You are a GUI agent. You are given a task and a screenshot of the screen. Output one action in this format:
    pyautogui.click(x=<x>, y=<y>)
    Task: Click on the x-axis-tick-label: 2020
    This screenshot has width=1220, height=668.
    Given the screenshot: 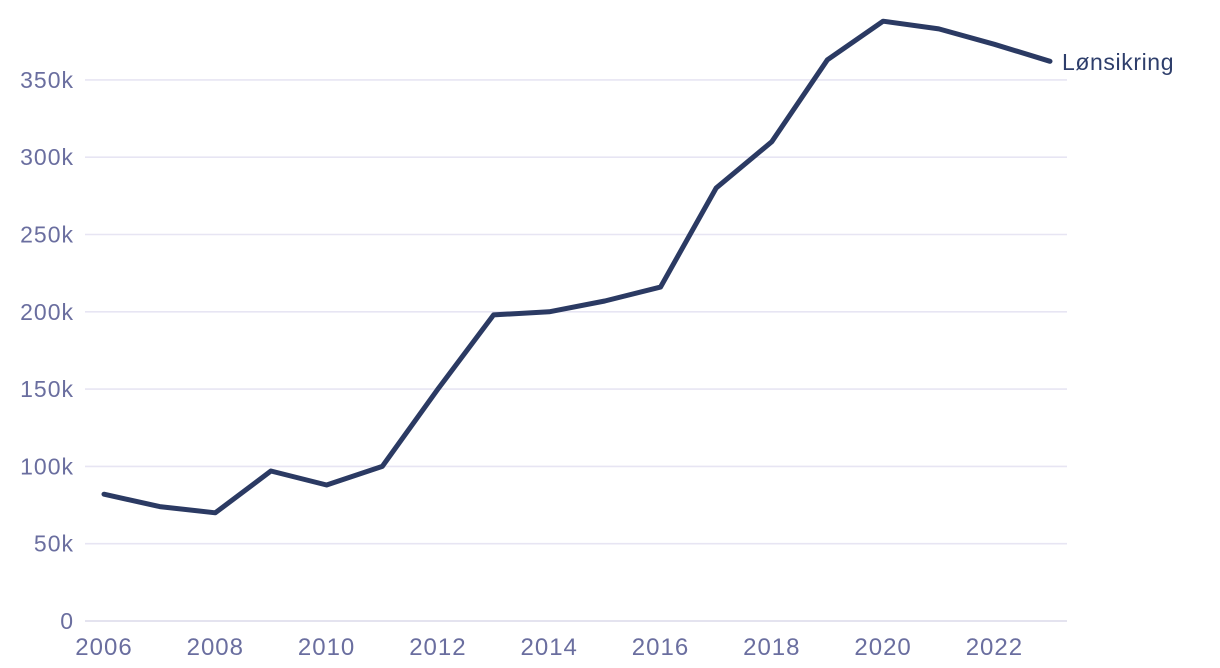 What is the action you would take?
    pyautogui.click(x=882, y=647)
    